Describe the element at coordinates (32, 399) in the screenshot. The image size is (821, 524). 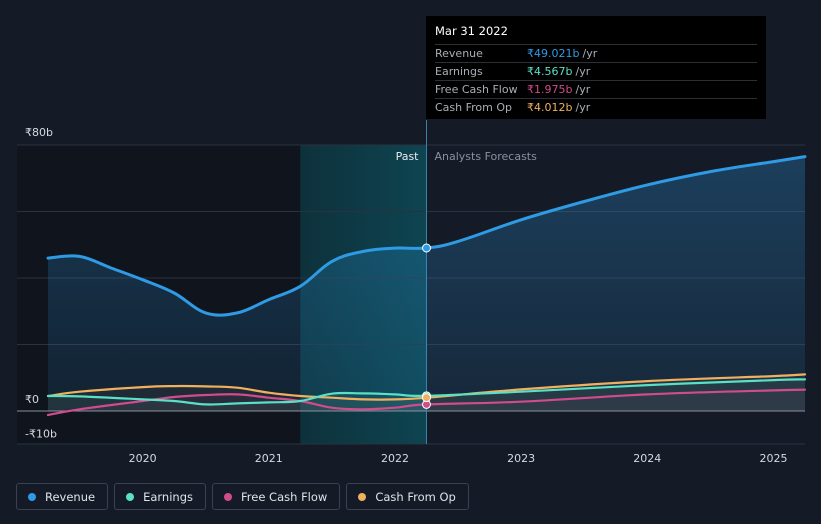
I see `y-tick-label: ₹0` at that location.